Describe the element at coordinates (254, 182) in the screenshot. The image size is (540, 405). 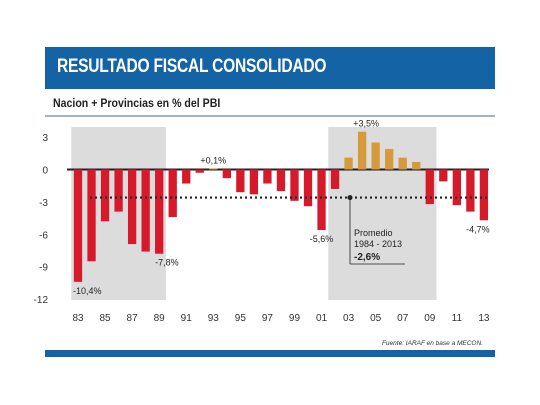
I see `bar-1996` at that location.